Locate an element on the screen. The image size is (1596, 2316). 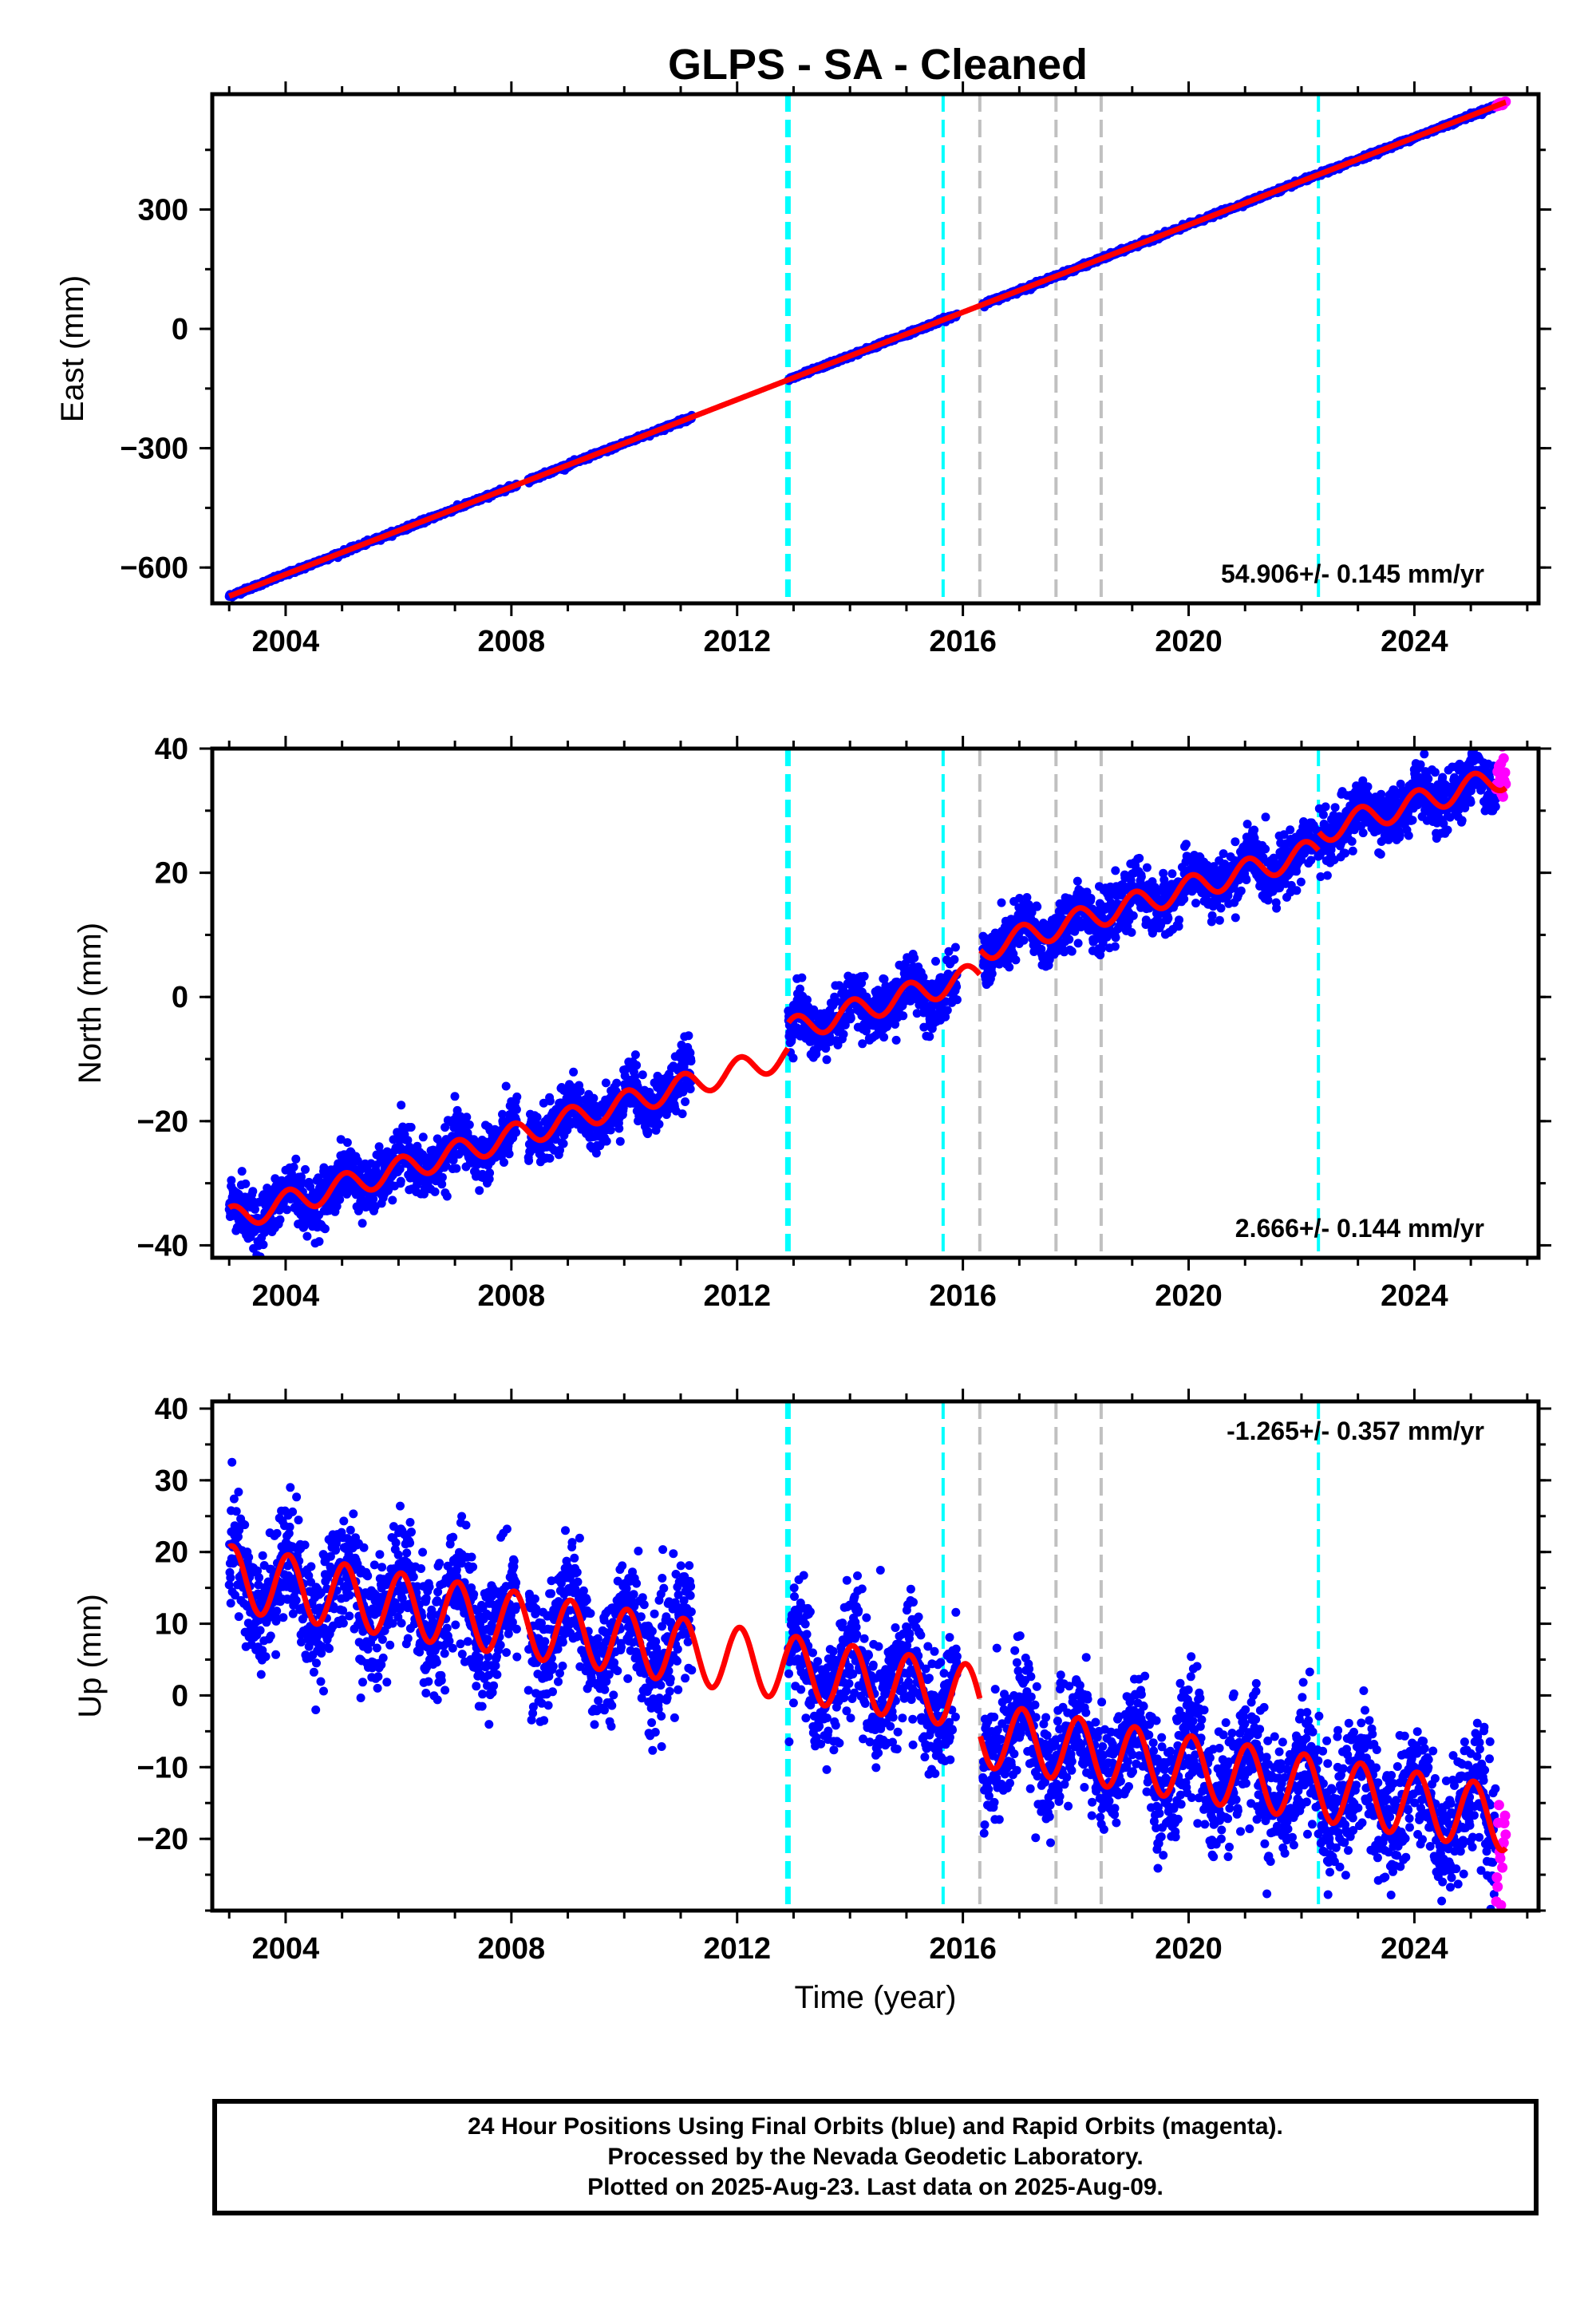
x-tick-label: 2020 is located at coordinates (1189, 641).